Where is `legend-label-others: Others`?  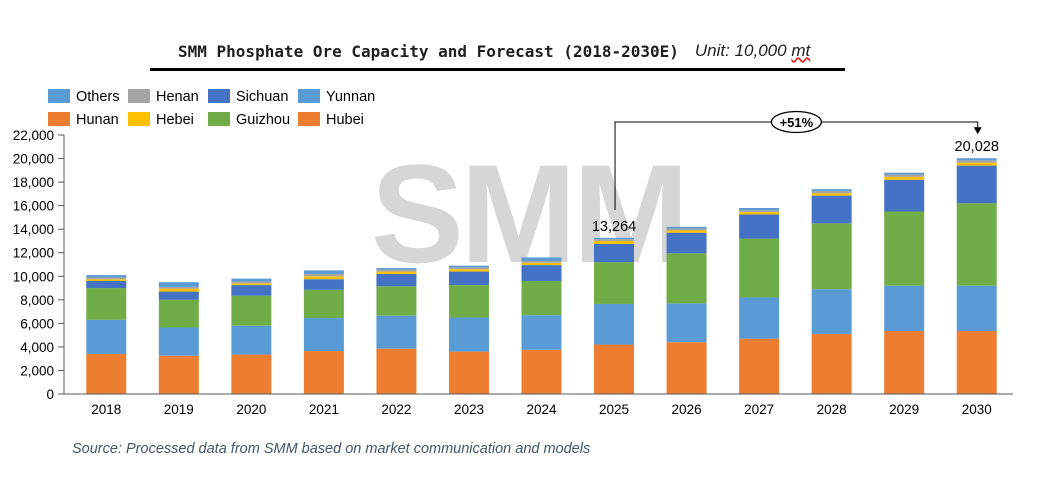
legend-label-others: Others is located at coordinates (98, 97).